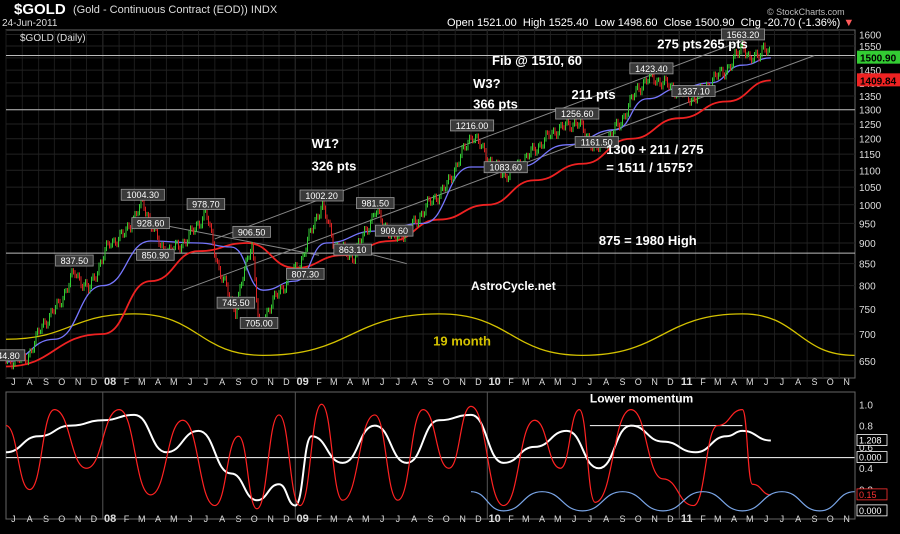 Image resolution: width=900 pixels, height=534 pixels. What do you see at coordinates (870, 71) in the screenshot?
I see `y-tick-label: 1450` at bounding box center [870, 71].